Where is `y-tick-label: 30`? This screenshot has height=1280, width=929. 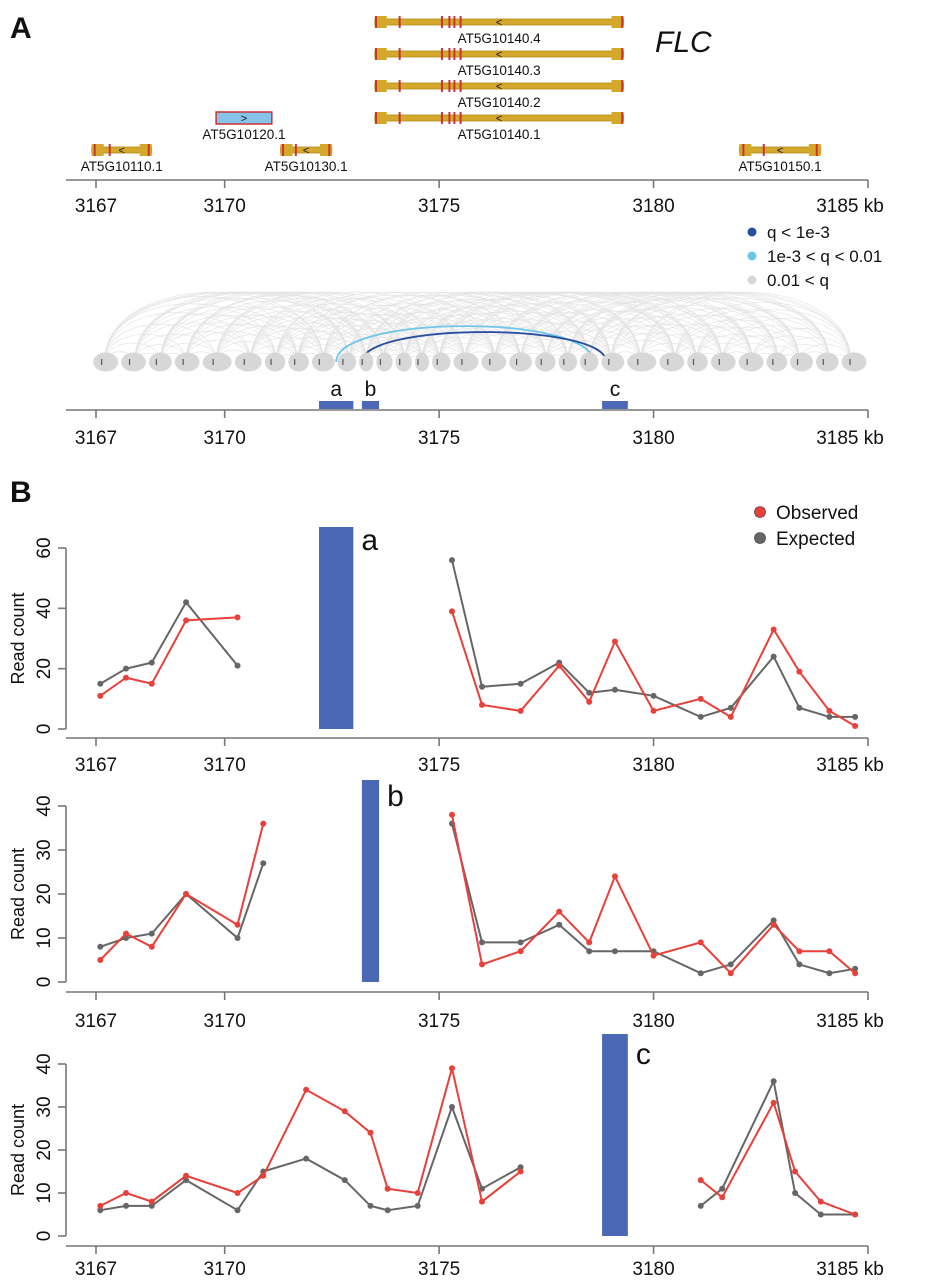
y-tick-label: 30 is located at coordinates (44, 849).